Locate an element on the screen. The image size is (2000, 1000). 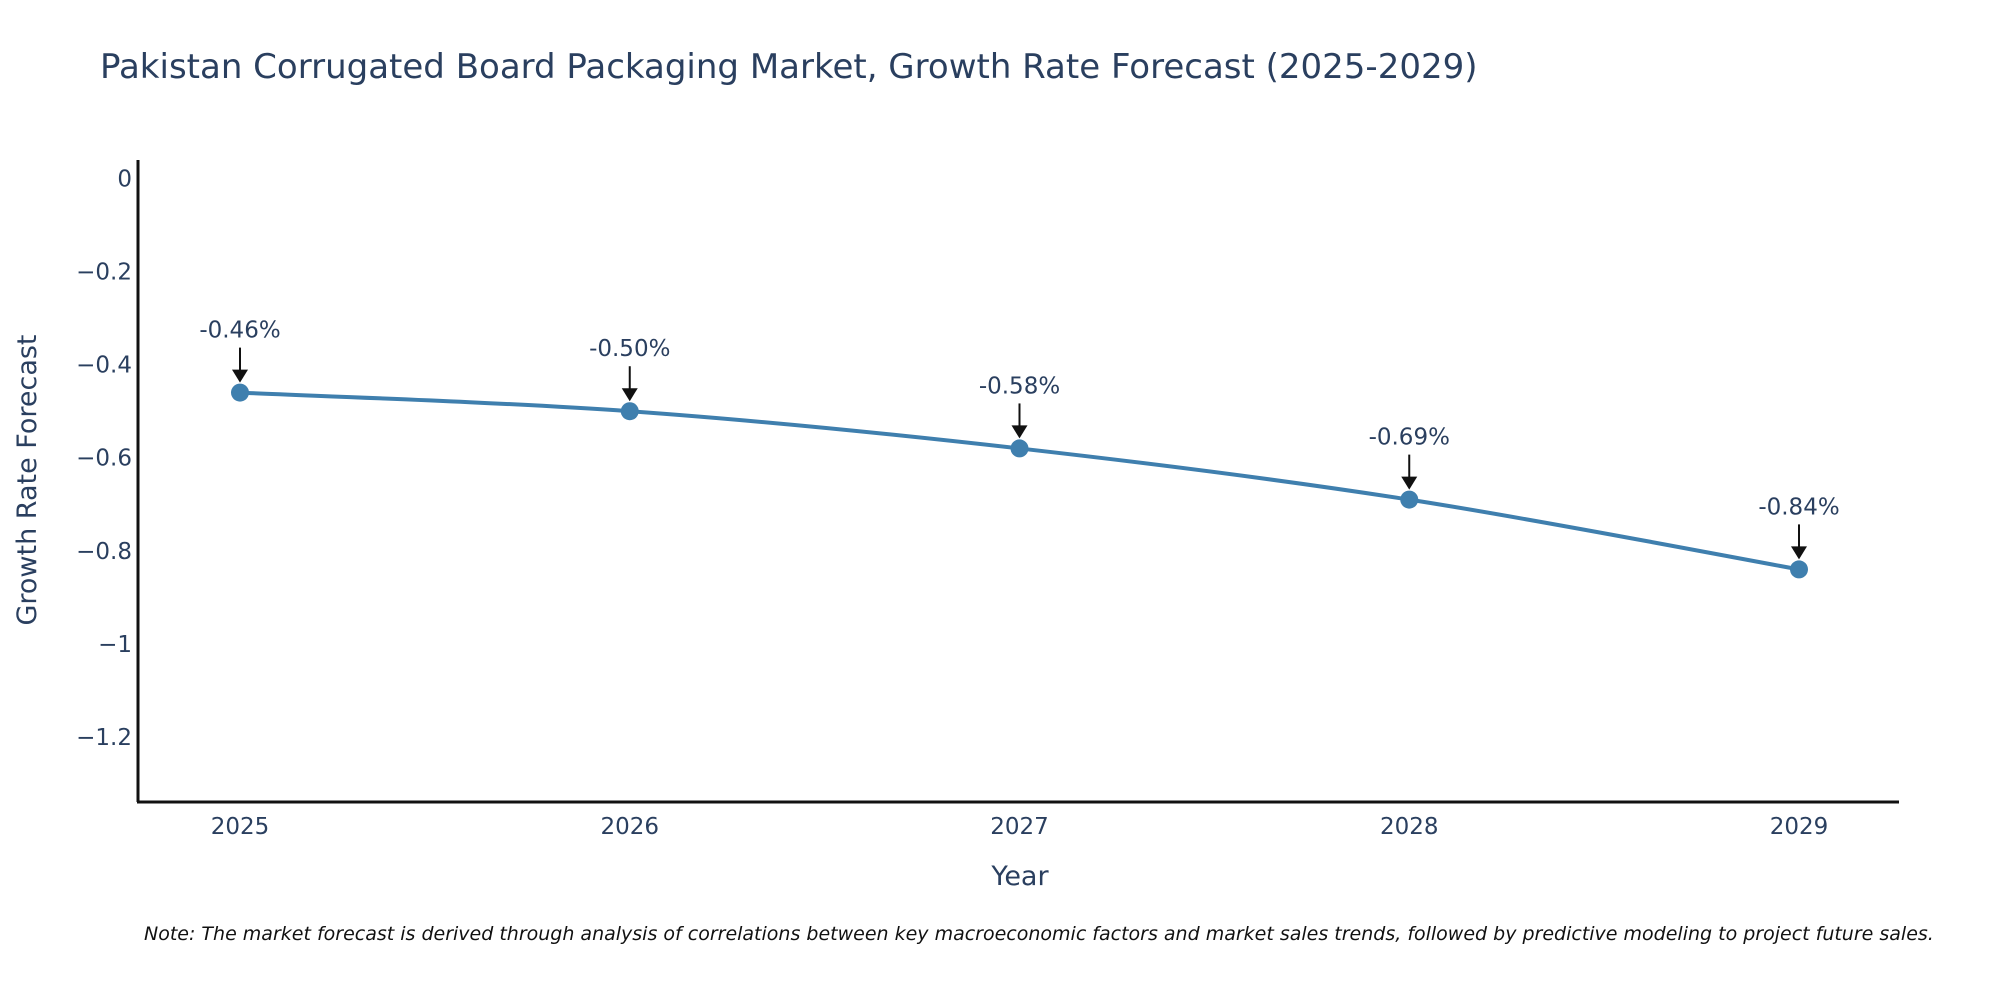
y-axis-title: Growth Rate Forecast is located at coordinates (27, 479).